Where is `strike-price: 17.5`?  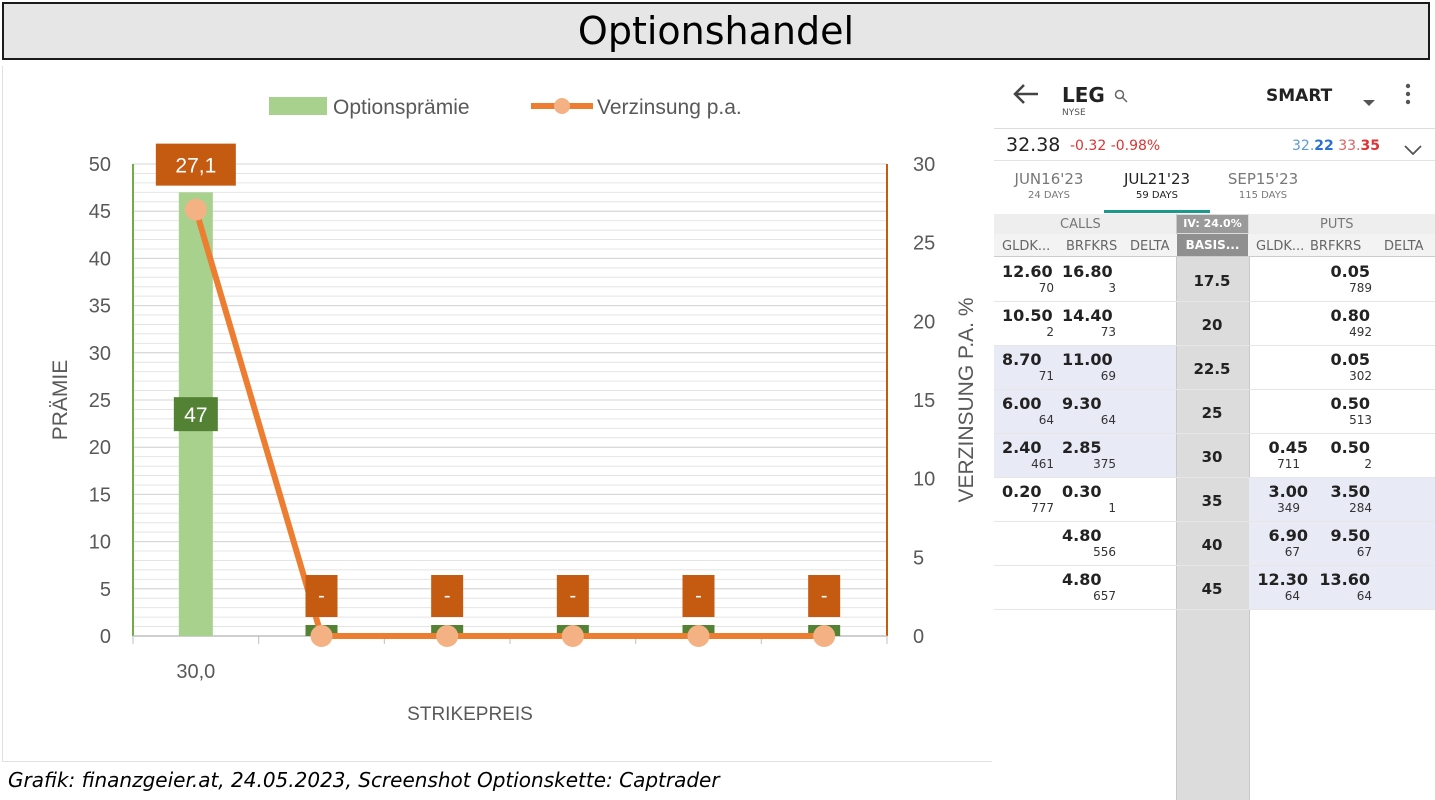
strike-price: 17.5 is located at coordinates (1212, 281).